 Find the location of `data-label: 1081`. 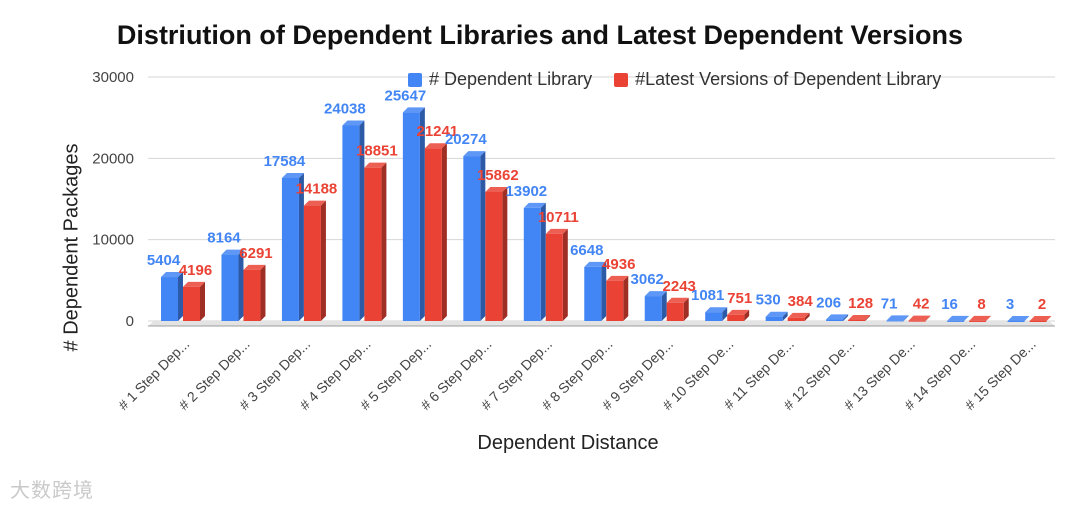

data-label: 1081 is located at coordinates (707, 295).